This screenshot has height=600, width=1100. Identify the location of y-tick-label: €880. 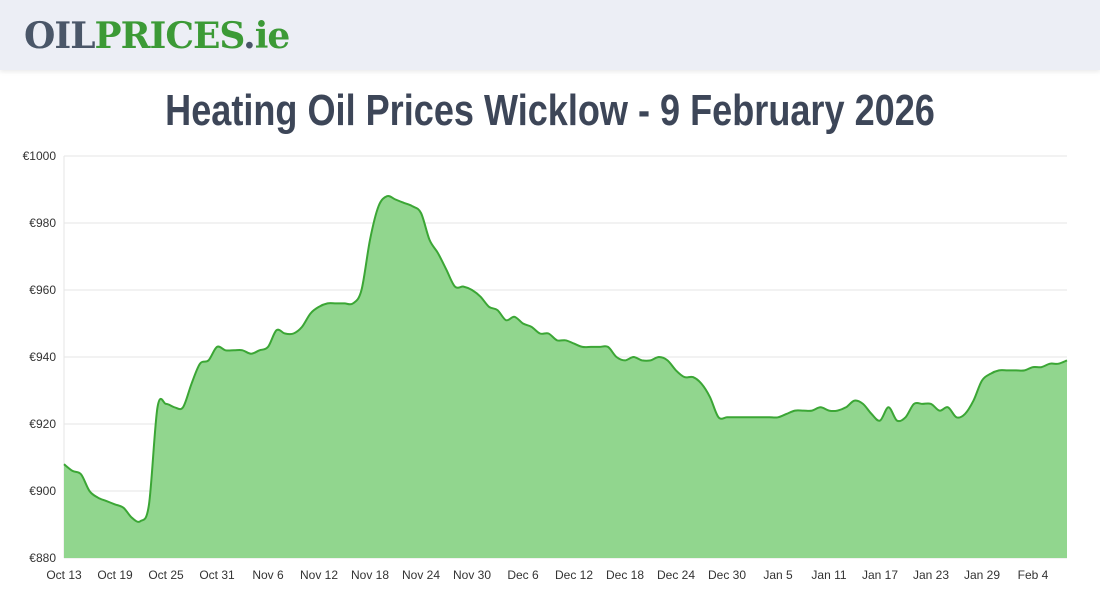
(42, 558).